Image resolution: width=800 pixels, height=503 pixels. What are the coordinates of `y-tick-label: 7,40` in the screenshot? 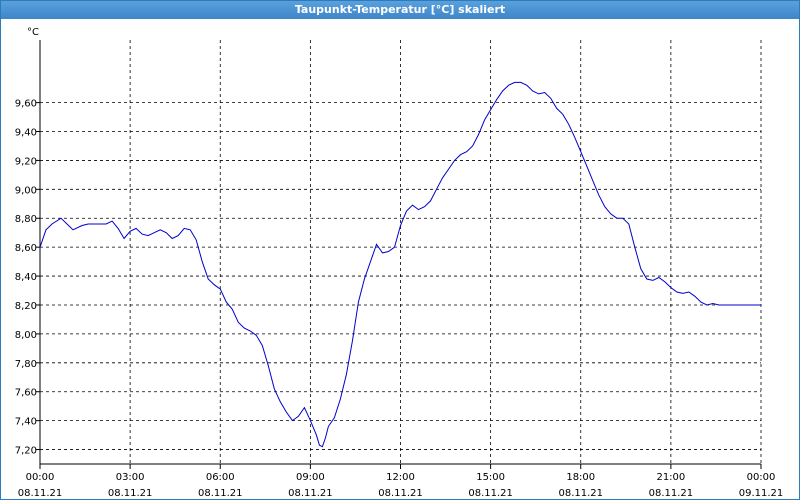 It's located at (26, 422).